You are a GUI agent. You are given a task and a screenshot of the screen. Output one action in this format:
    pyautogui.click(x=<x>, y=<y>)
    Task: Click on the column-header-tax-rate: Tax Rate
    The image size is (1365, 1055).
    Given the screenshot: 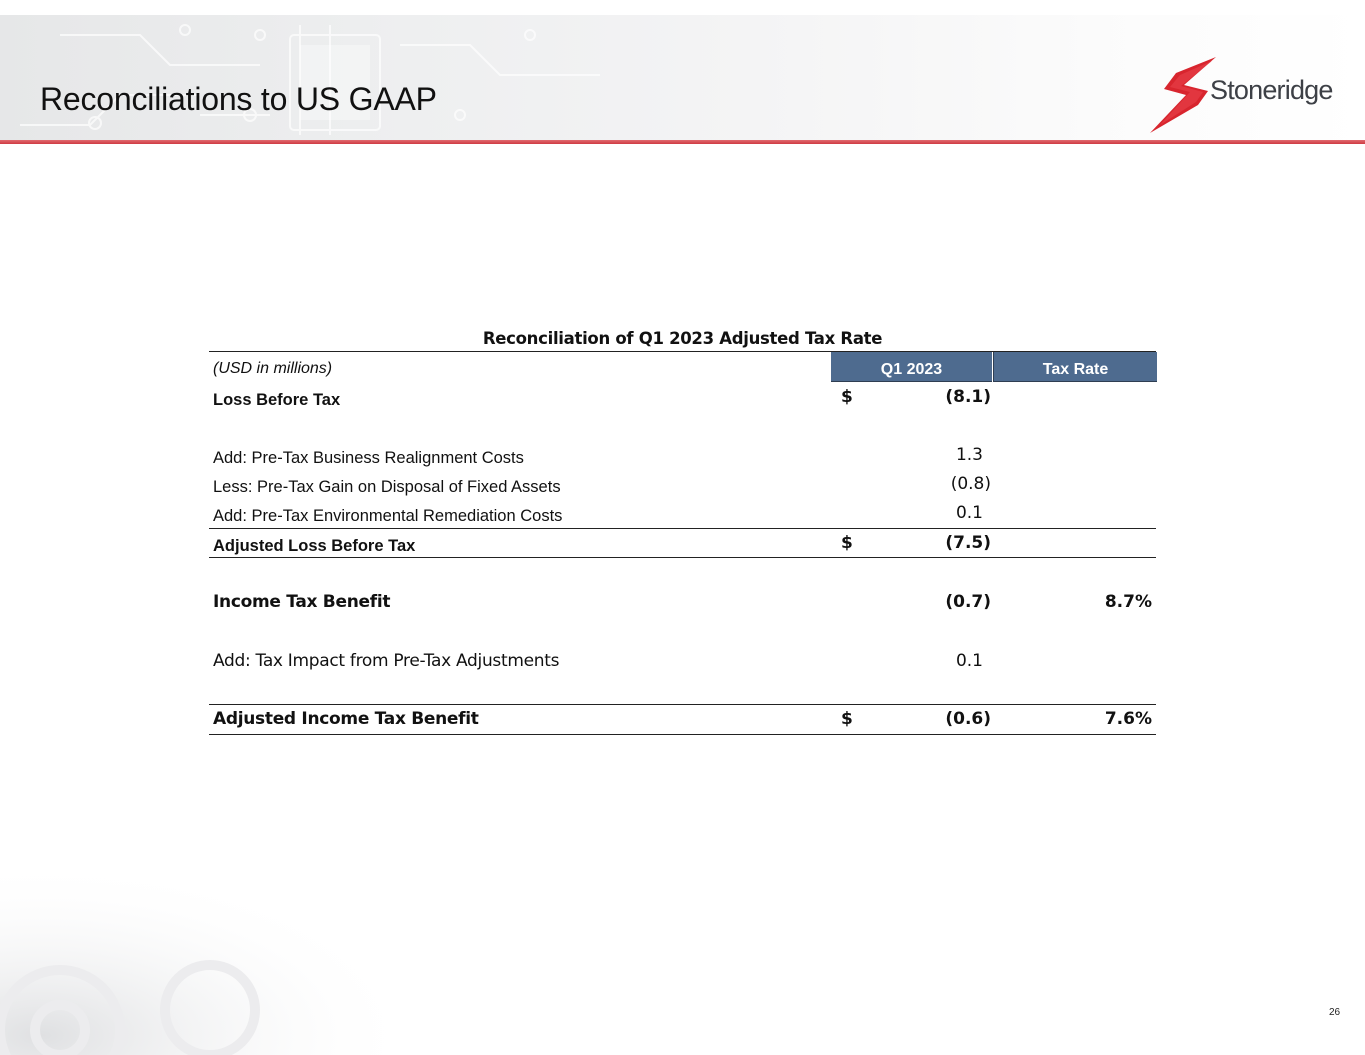 What is the action you would take?
    pyautogui.click(x=1075, y=367)
    